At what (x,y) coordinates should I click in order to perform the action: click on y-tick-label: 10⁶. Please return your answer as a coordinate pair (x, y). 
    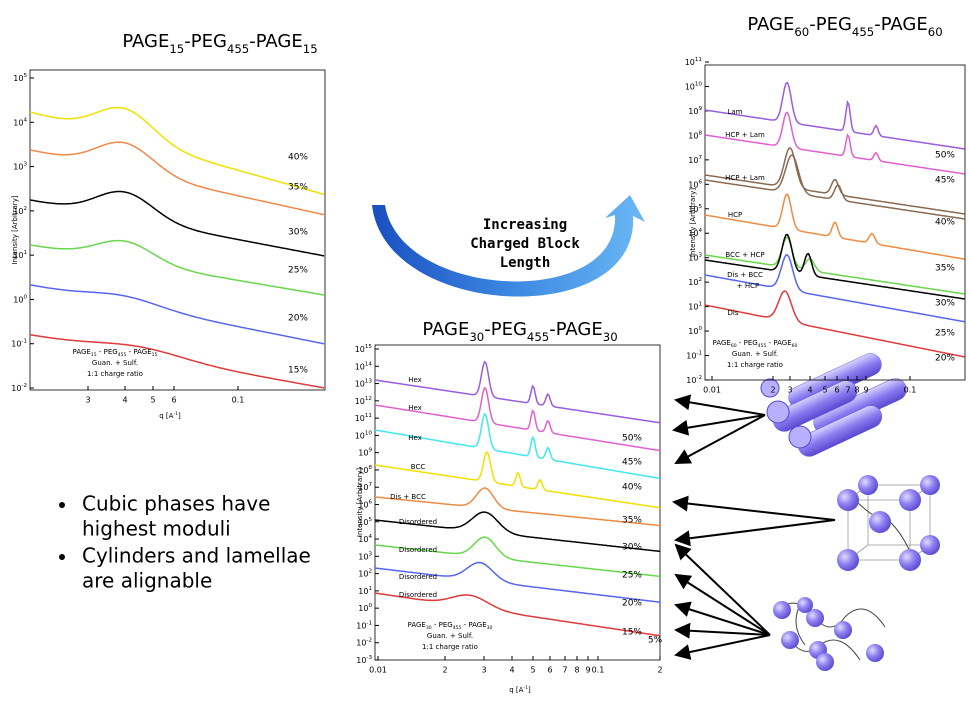
    Looking at the image, I should click on (365, 504).